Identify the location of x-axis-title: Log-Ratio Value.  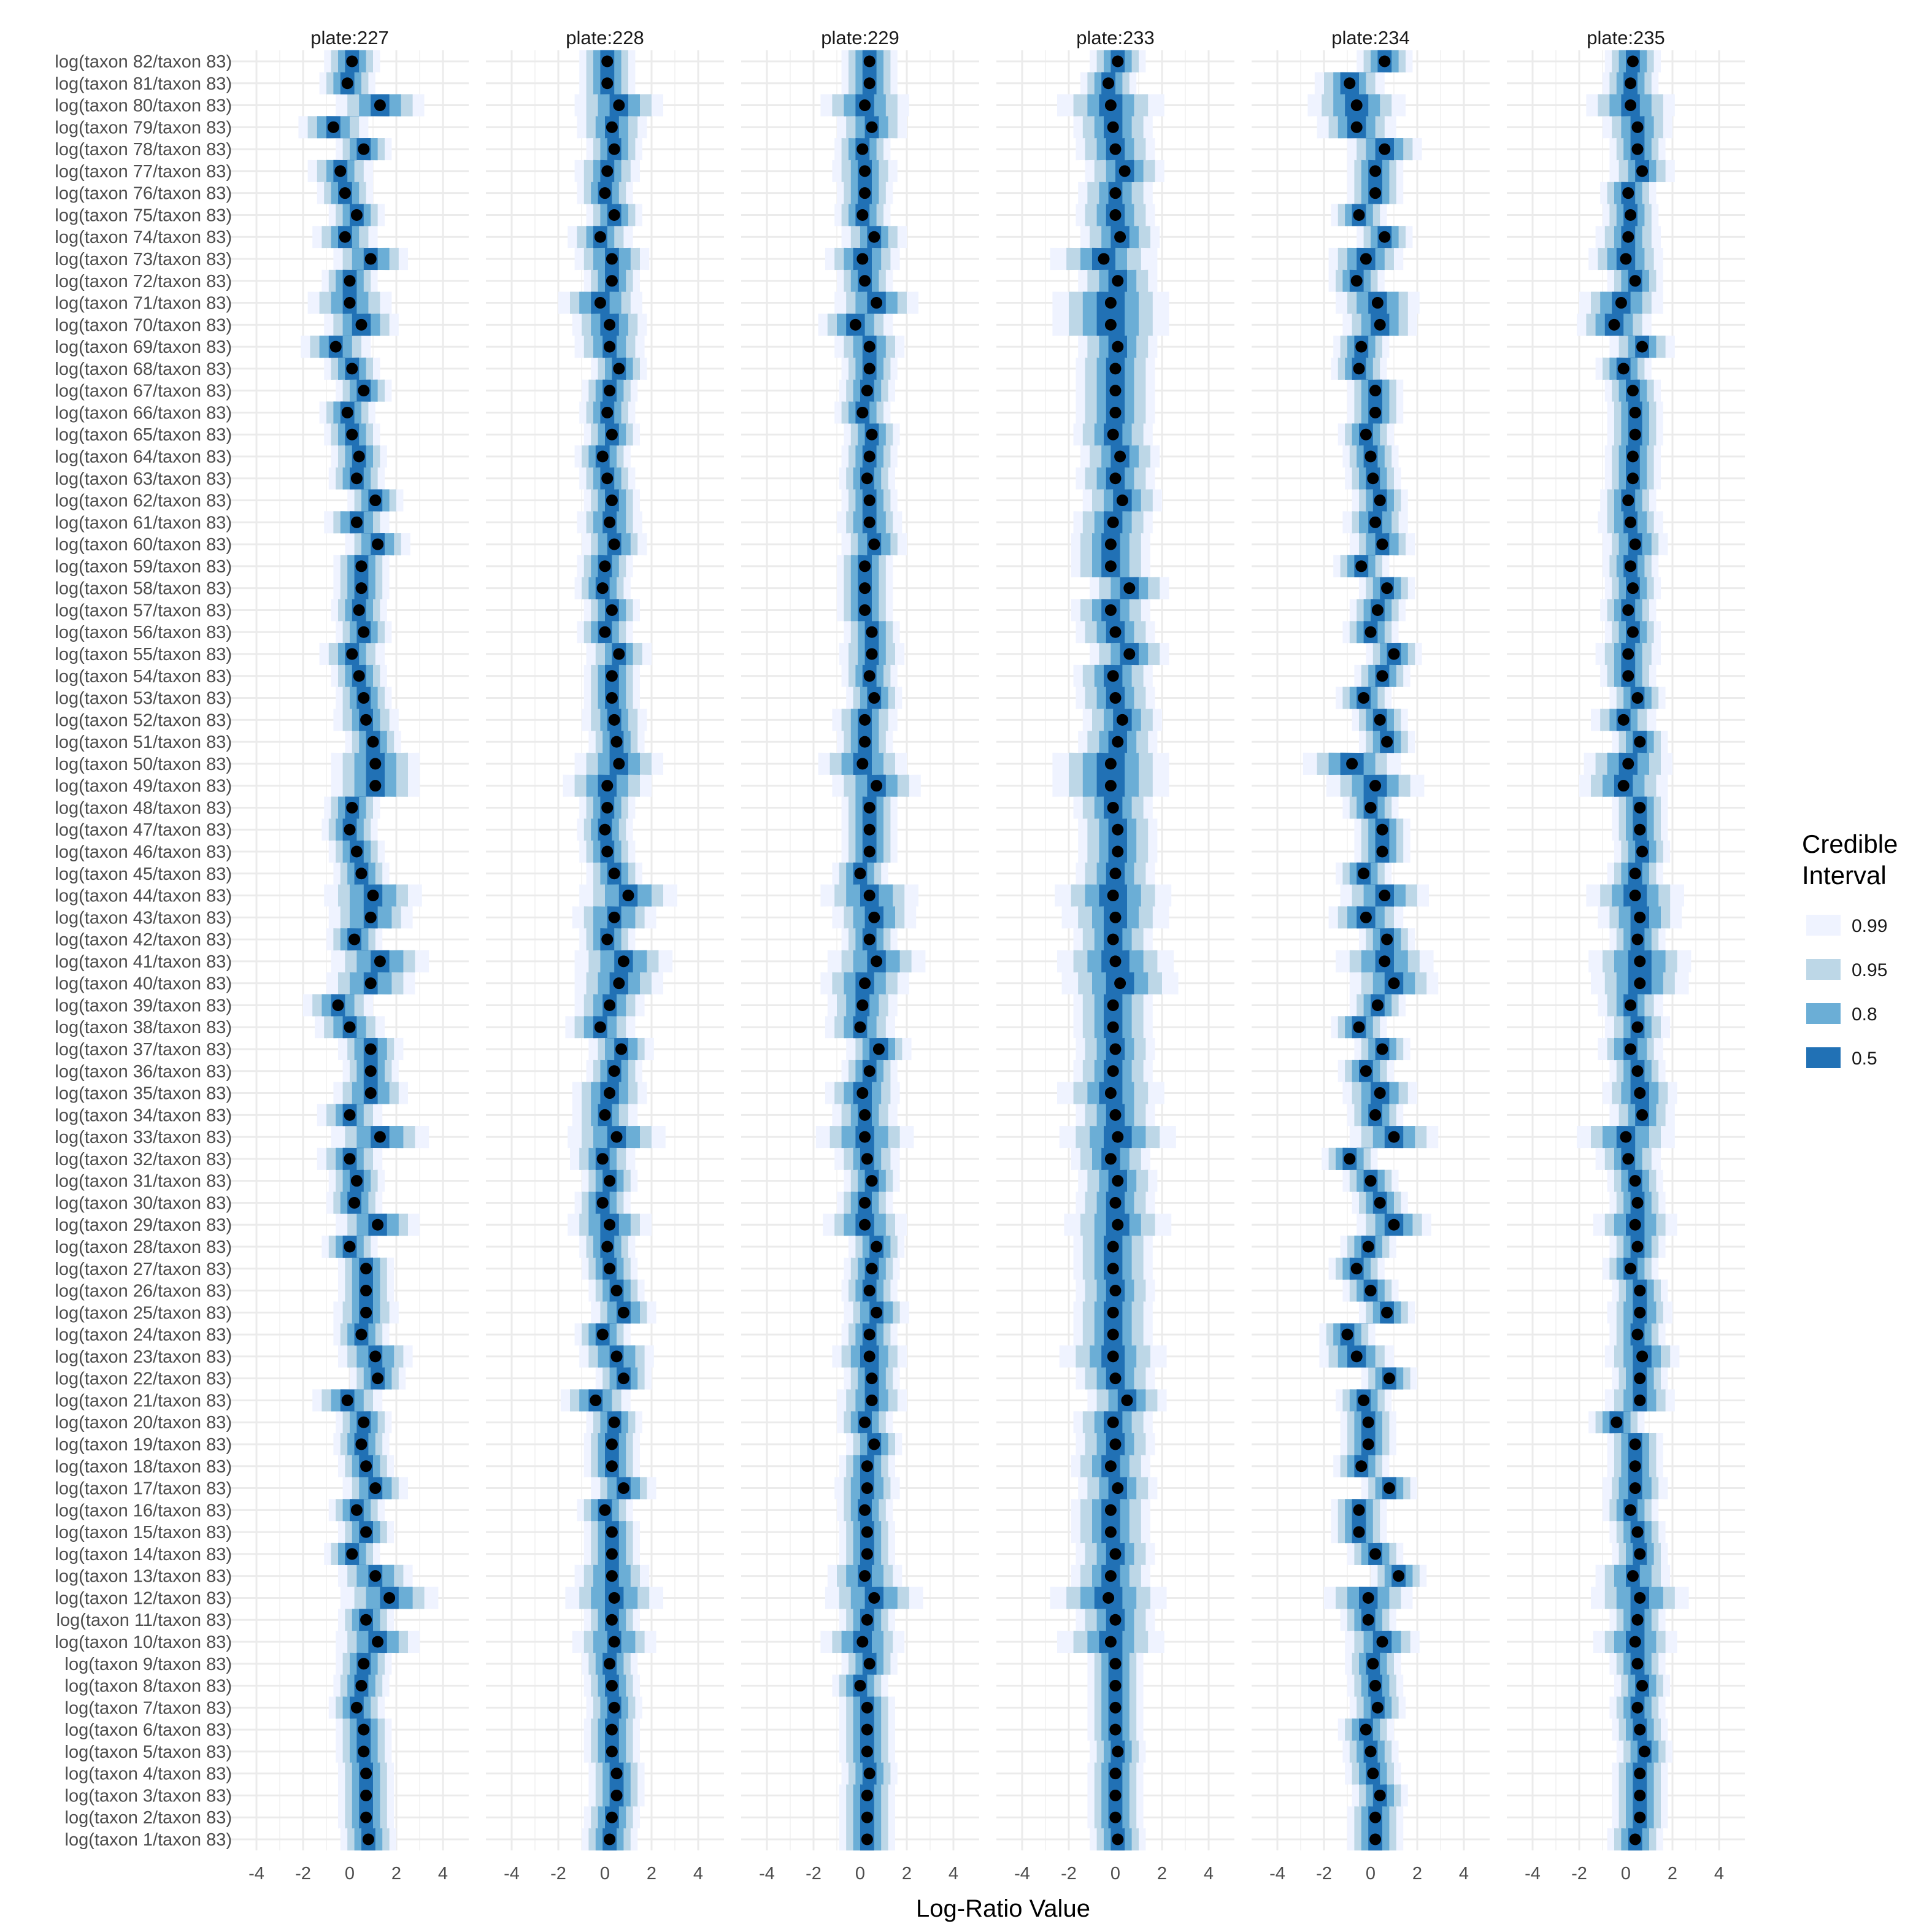
(1003, 1908).